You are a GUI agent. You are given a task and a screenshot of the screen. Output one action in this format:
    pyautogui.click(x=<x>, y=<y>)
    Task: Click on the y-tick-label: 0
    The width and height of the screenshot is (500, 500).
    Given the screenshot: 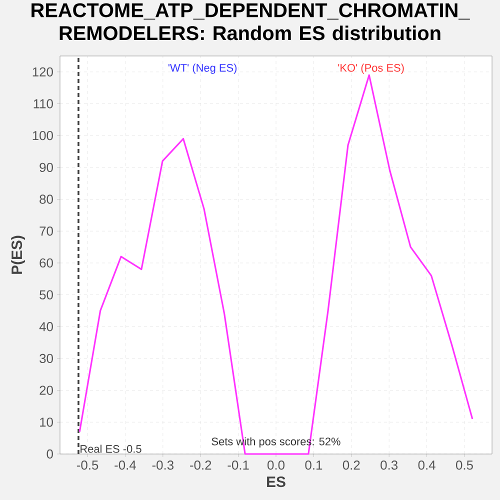 What is the action you would take?
    pyautogui.click(x=49, y=454)
    